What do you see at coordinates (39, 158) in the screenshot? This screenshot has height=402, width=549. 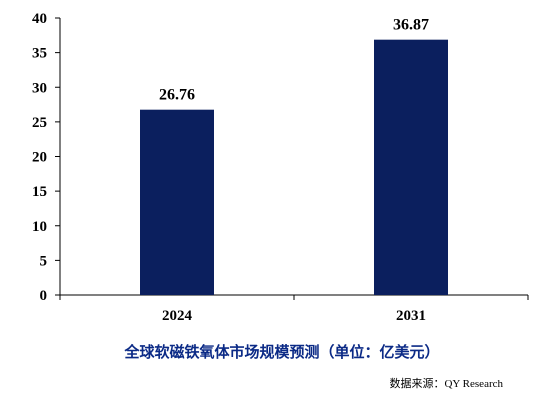 I see `y-tick-label: 20` at bounding box center [39, 158].